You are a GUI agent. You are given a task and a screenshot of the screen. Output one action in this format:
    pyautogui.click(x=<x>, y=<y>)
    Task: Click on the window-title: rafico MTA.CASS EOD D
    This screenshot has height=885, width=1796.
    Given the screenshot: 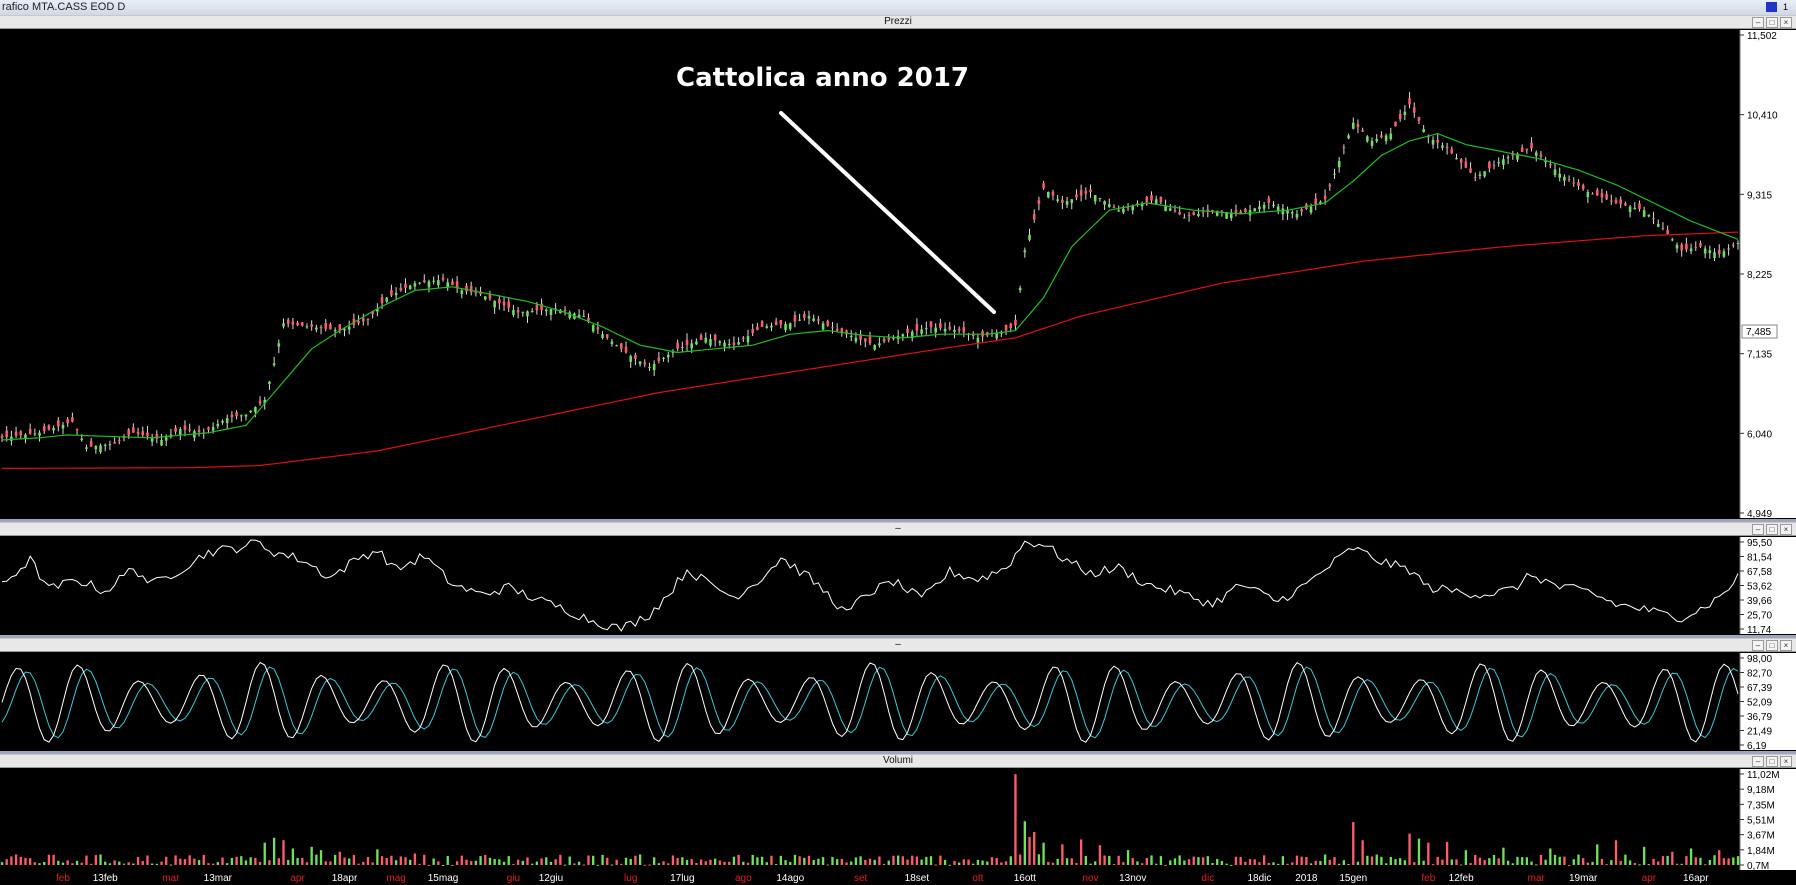 What is the action you would take?
    pyautogui.click(x=64, y=7)
    